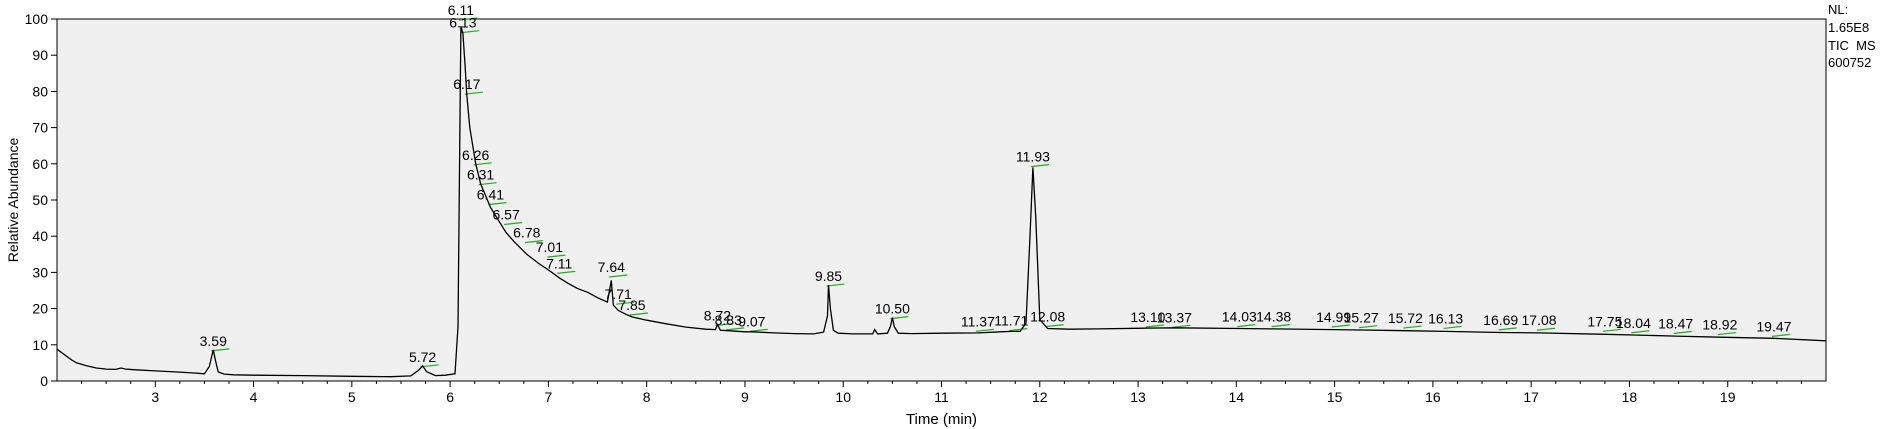  What do you see at coordinates (1850, 62) in the screenshot?
I see `sample-id: 600752` at bounding box center [1850, 62].